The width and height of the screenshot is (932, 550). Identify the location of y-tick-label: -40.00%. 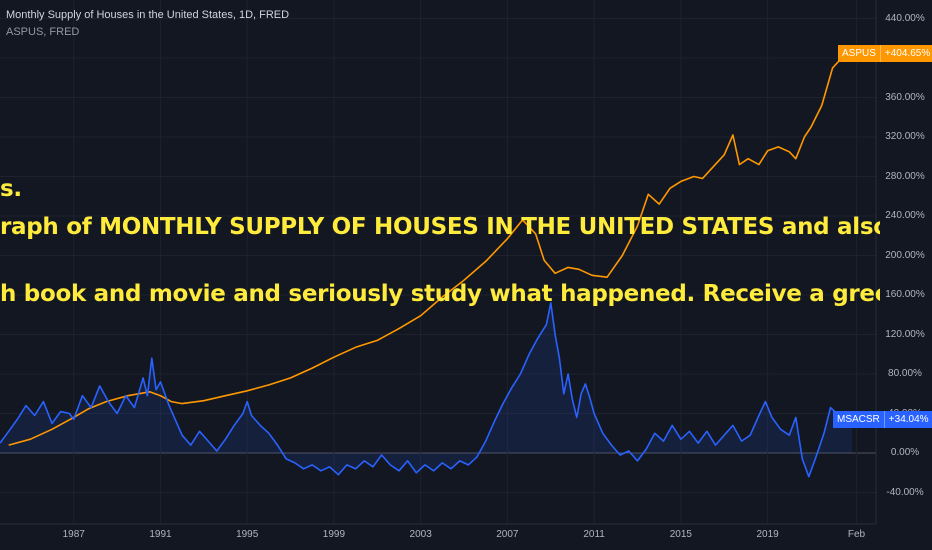
(905, 492).